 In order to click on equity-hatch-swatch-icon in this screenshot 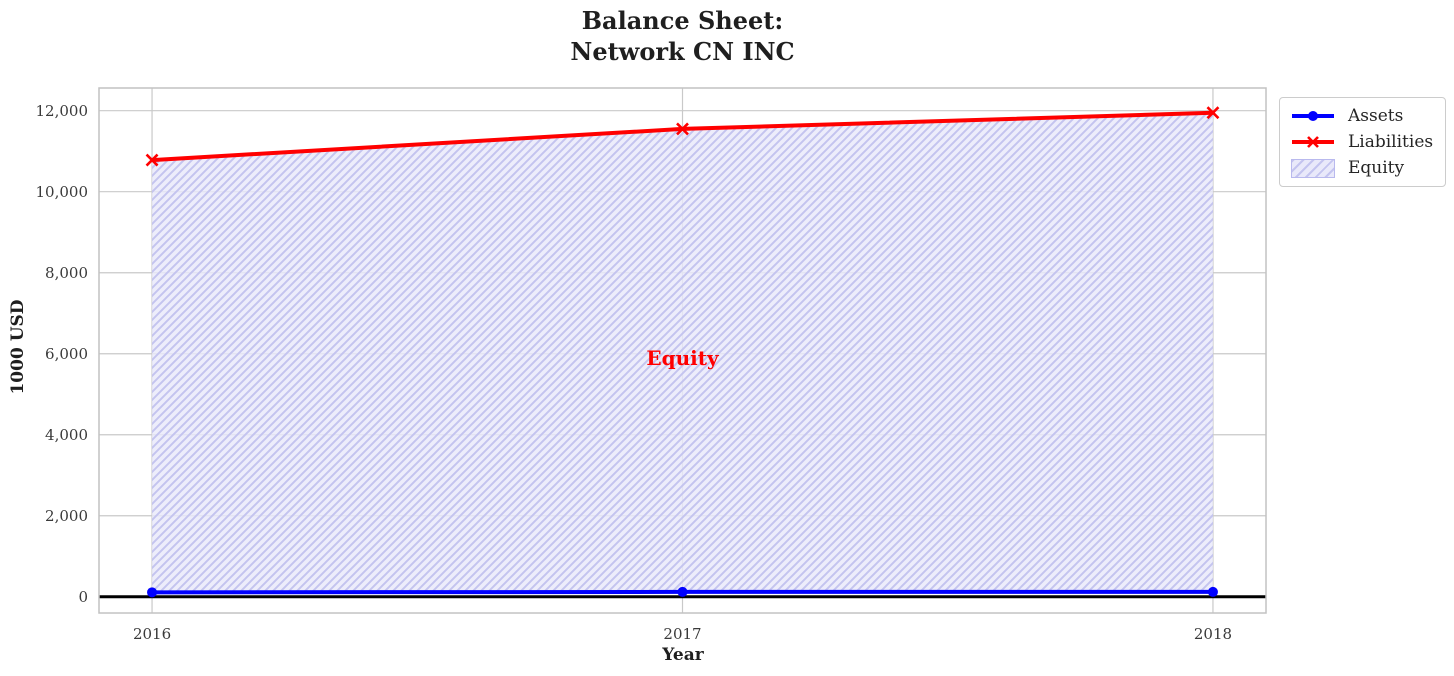, I will do `click(1313, 168)`.